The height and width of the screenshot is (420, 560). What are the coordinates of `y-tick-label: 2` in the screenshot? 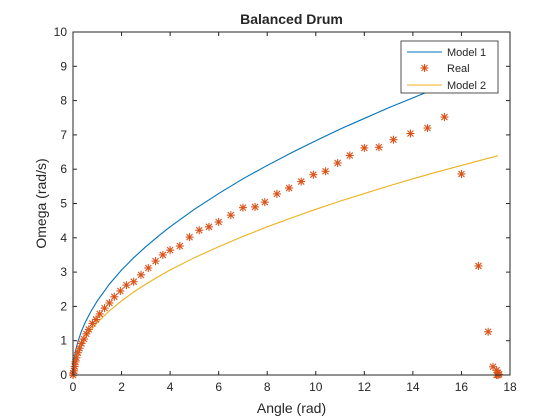 It's located at (63, 306).